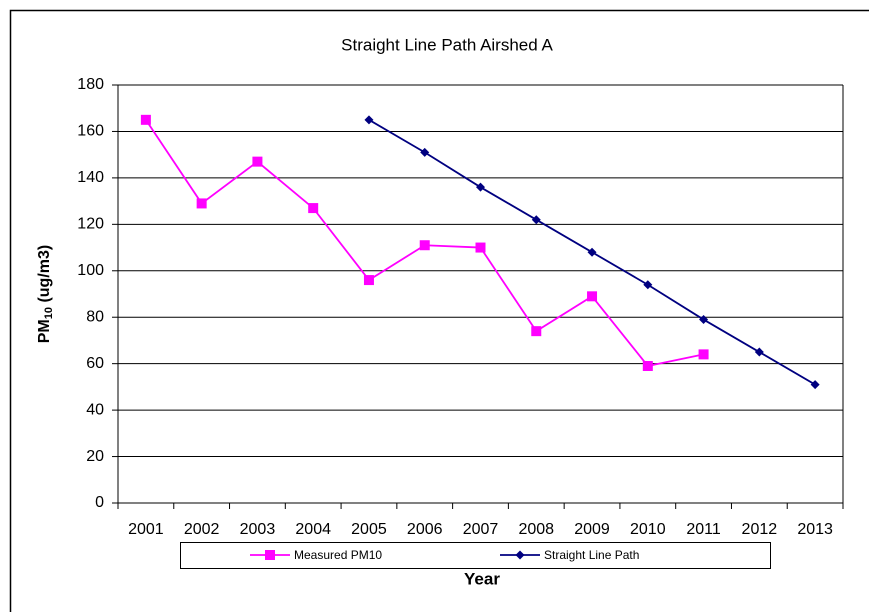 The image size is (869, 612). I want to click on y-label-sub: 10, so click(49, 313).